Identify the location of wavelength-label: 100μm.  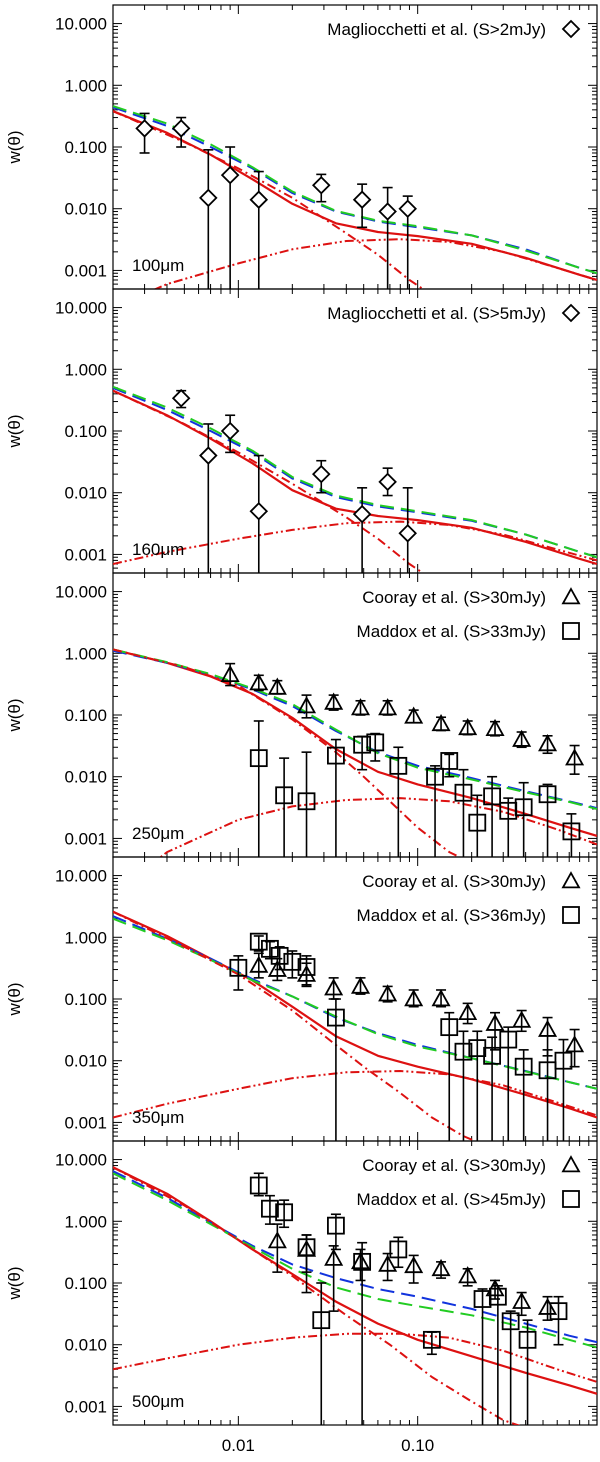
(158, 265).